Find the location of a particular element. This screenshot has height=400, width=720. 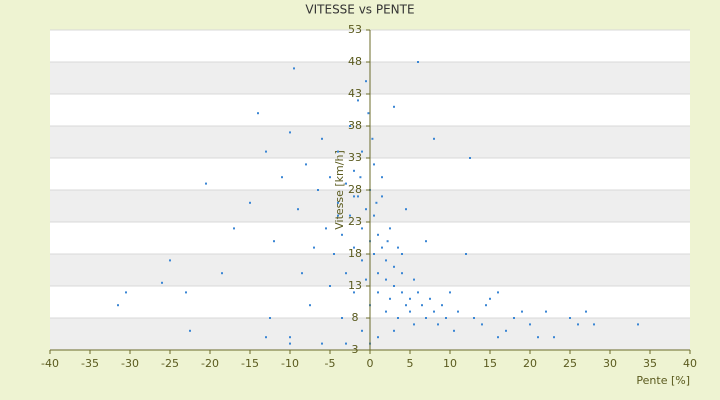

x-tick-label: 20 is located at coordinates (530, 363).